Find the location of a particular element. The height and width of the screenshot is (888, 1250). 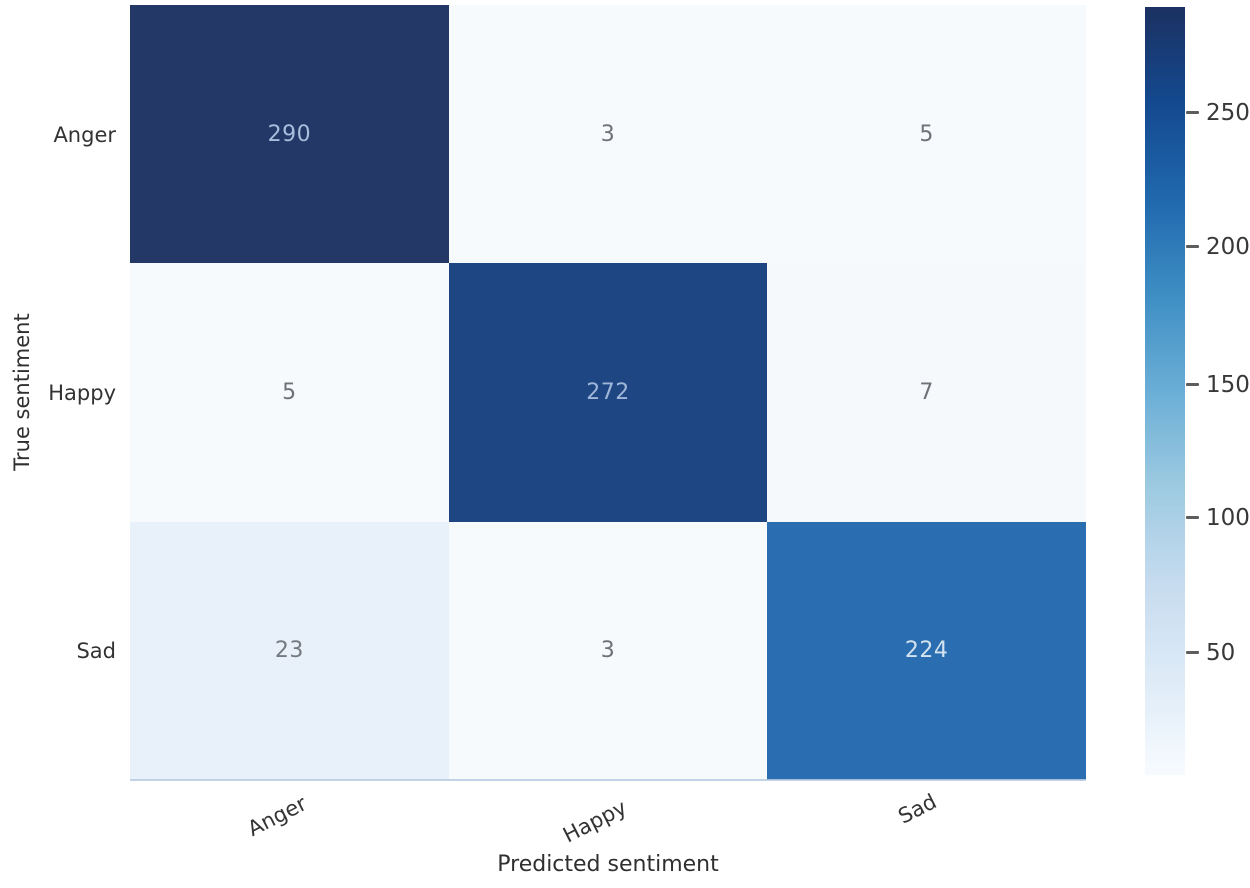

heatmap-bottom-edge is located at coordinates (608, 780).